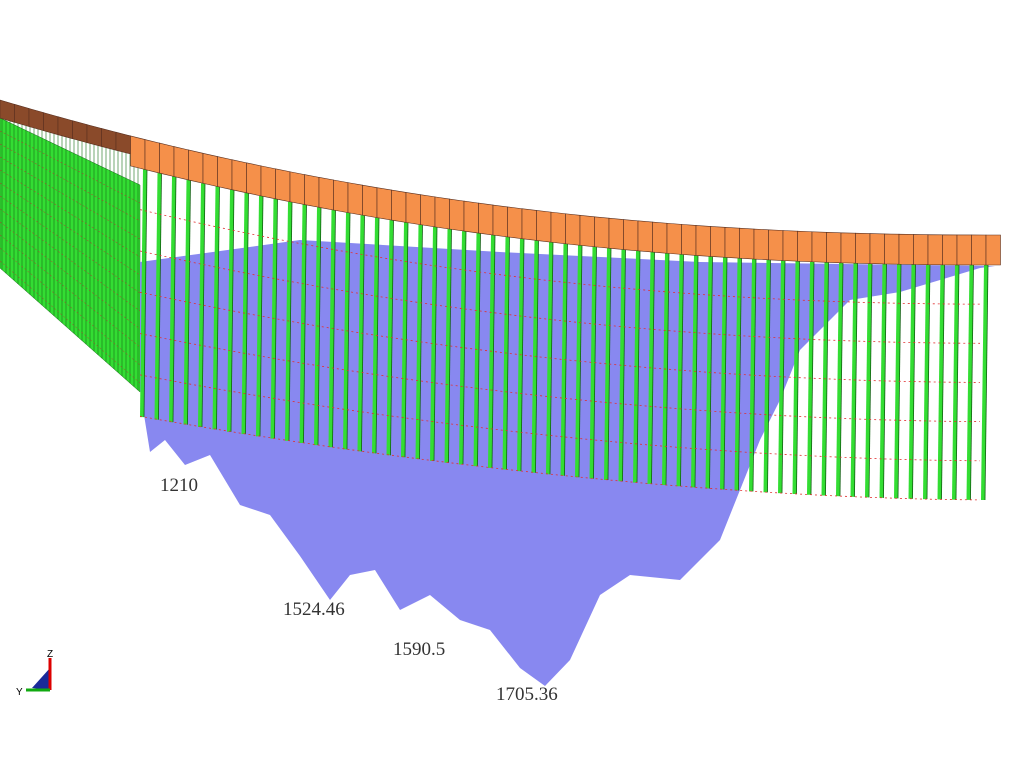 This screenshot has width=1024, height=773. I want to click on pile-edge, so click(986, 382).